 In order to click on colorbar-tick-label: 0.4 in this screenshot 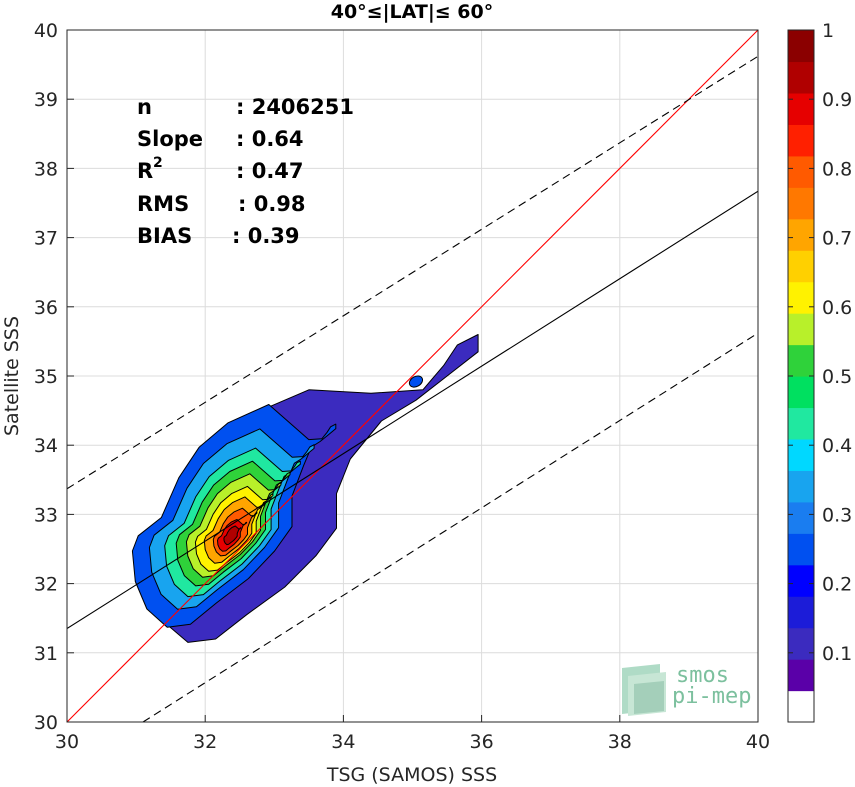, I will do `click(837, 446)`.